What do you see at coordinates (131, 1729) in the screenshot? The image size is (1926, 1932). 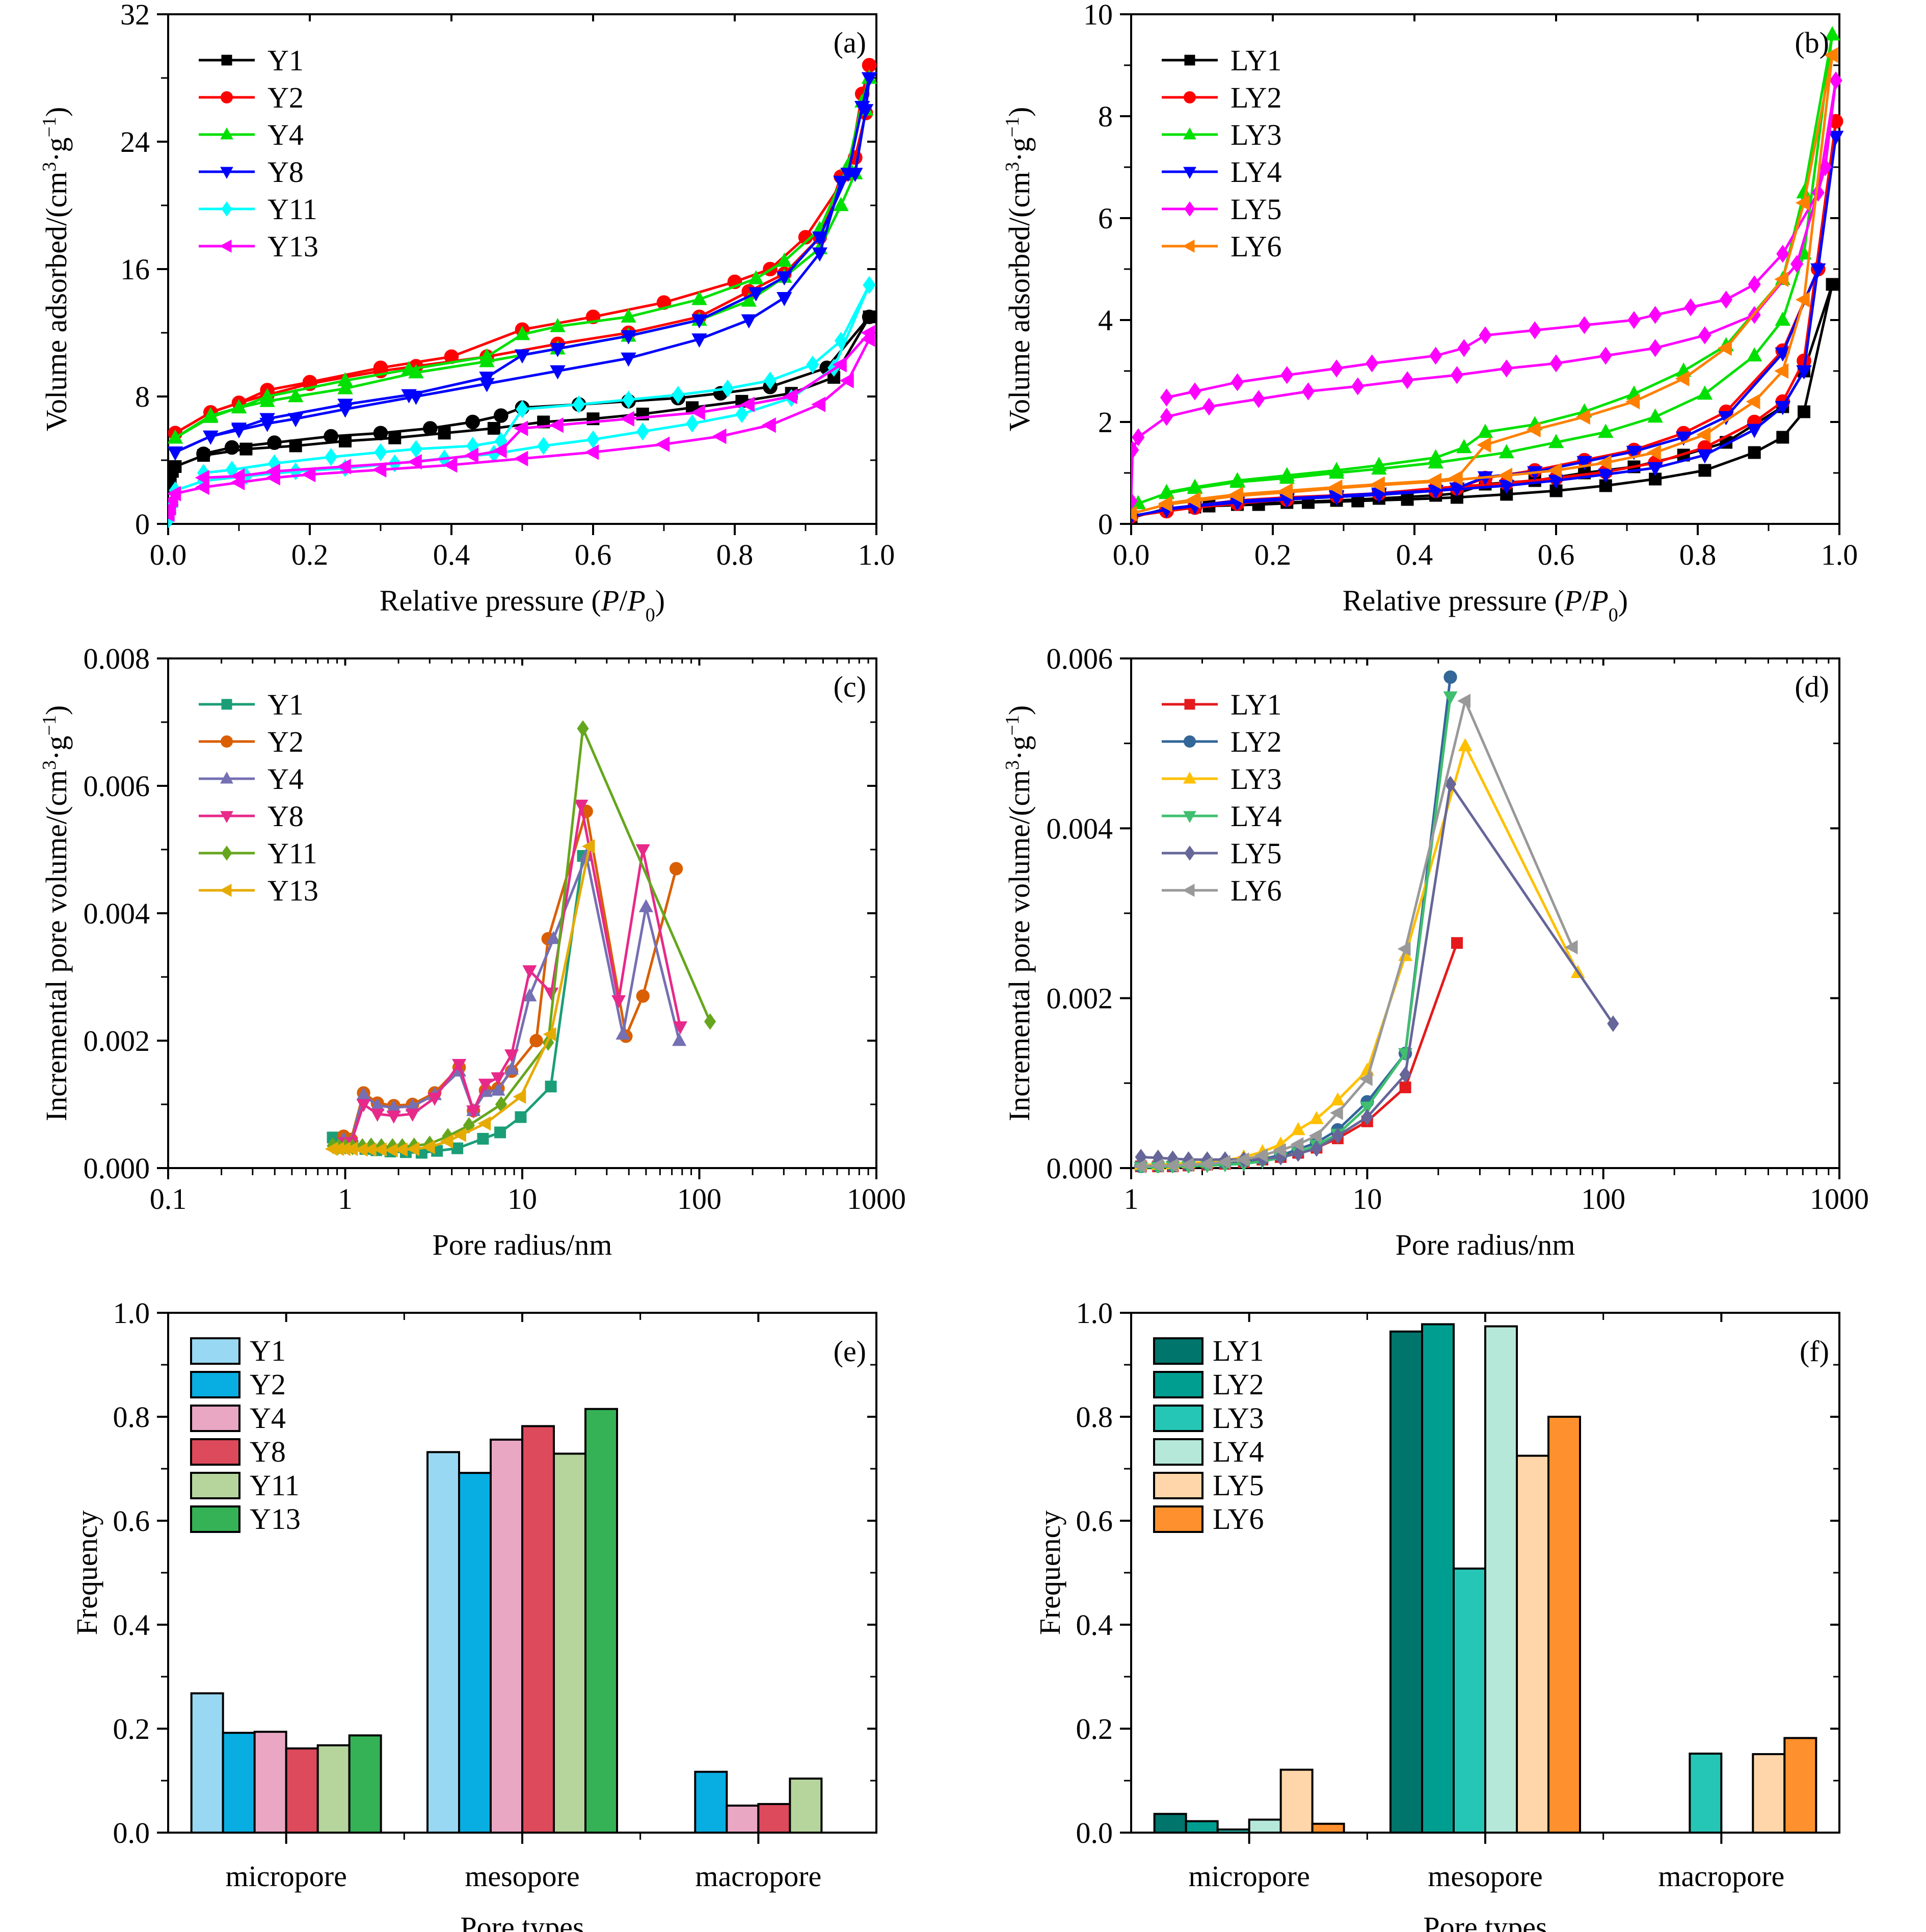 I see `y-tick-label: 0.2` at bounding box center [131, 1729].